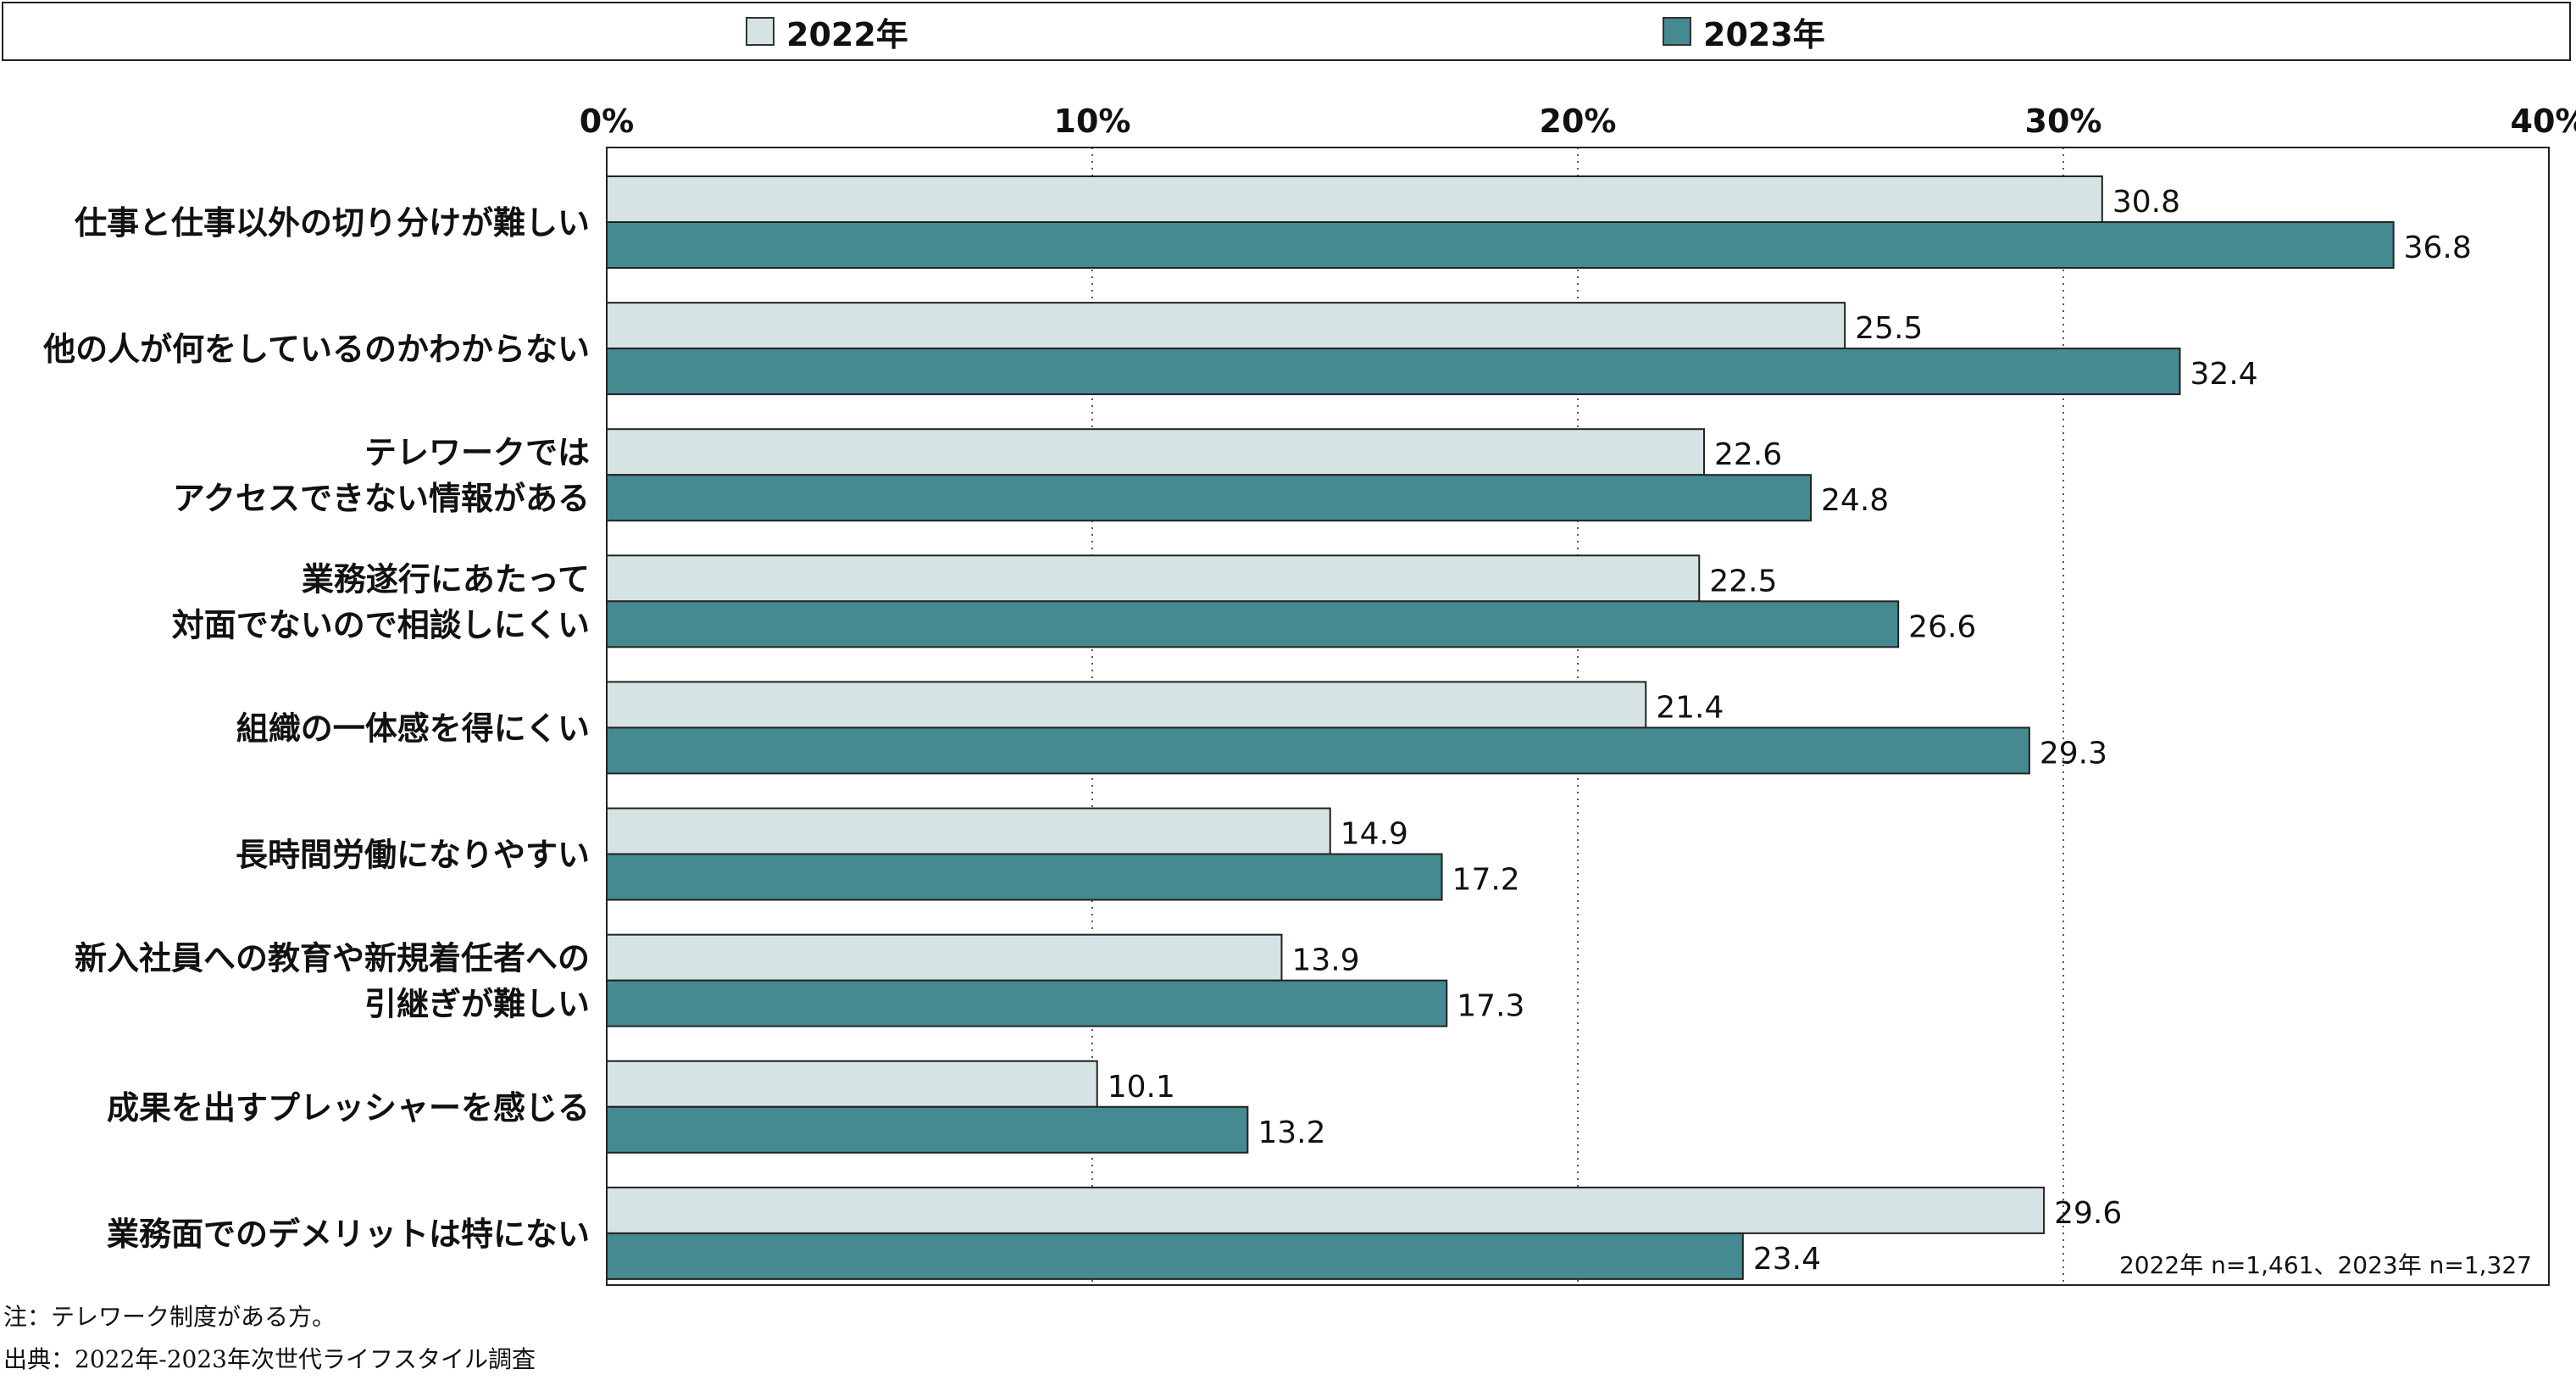 This screenshot has height=1380, width=2576. What do you see at coordinates (1578, 121) in the screenshot?
I see `x-tick-label: 20%` at bounding box center [1578, 121].